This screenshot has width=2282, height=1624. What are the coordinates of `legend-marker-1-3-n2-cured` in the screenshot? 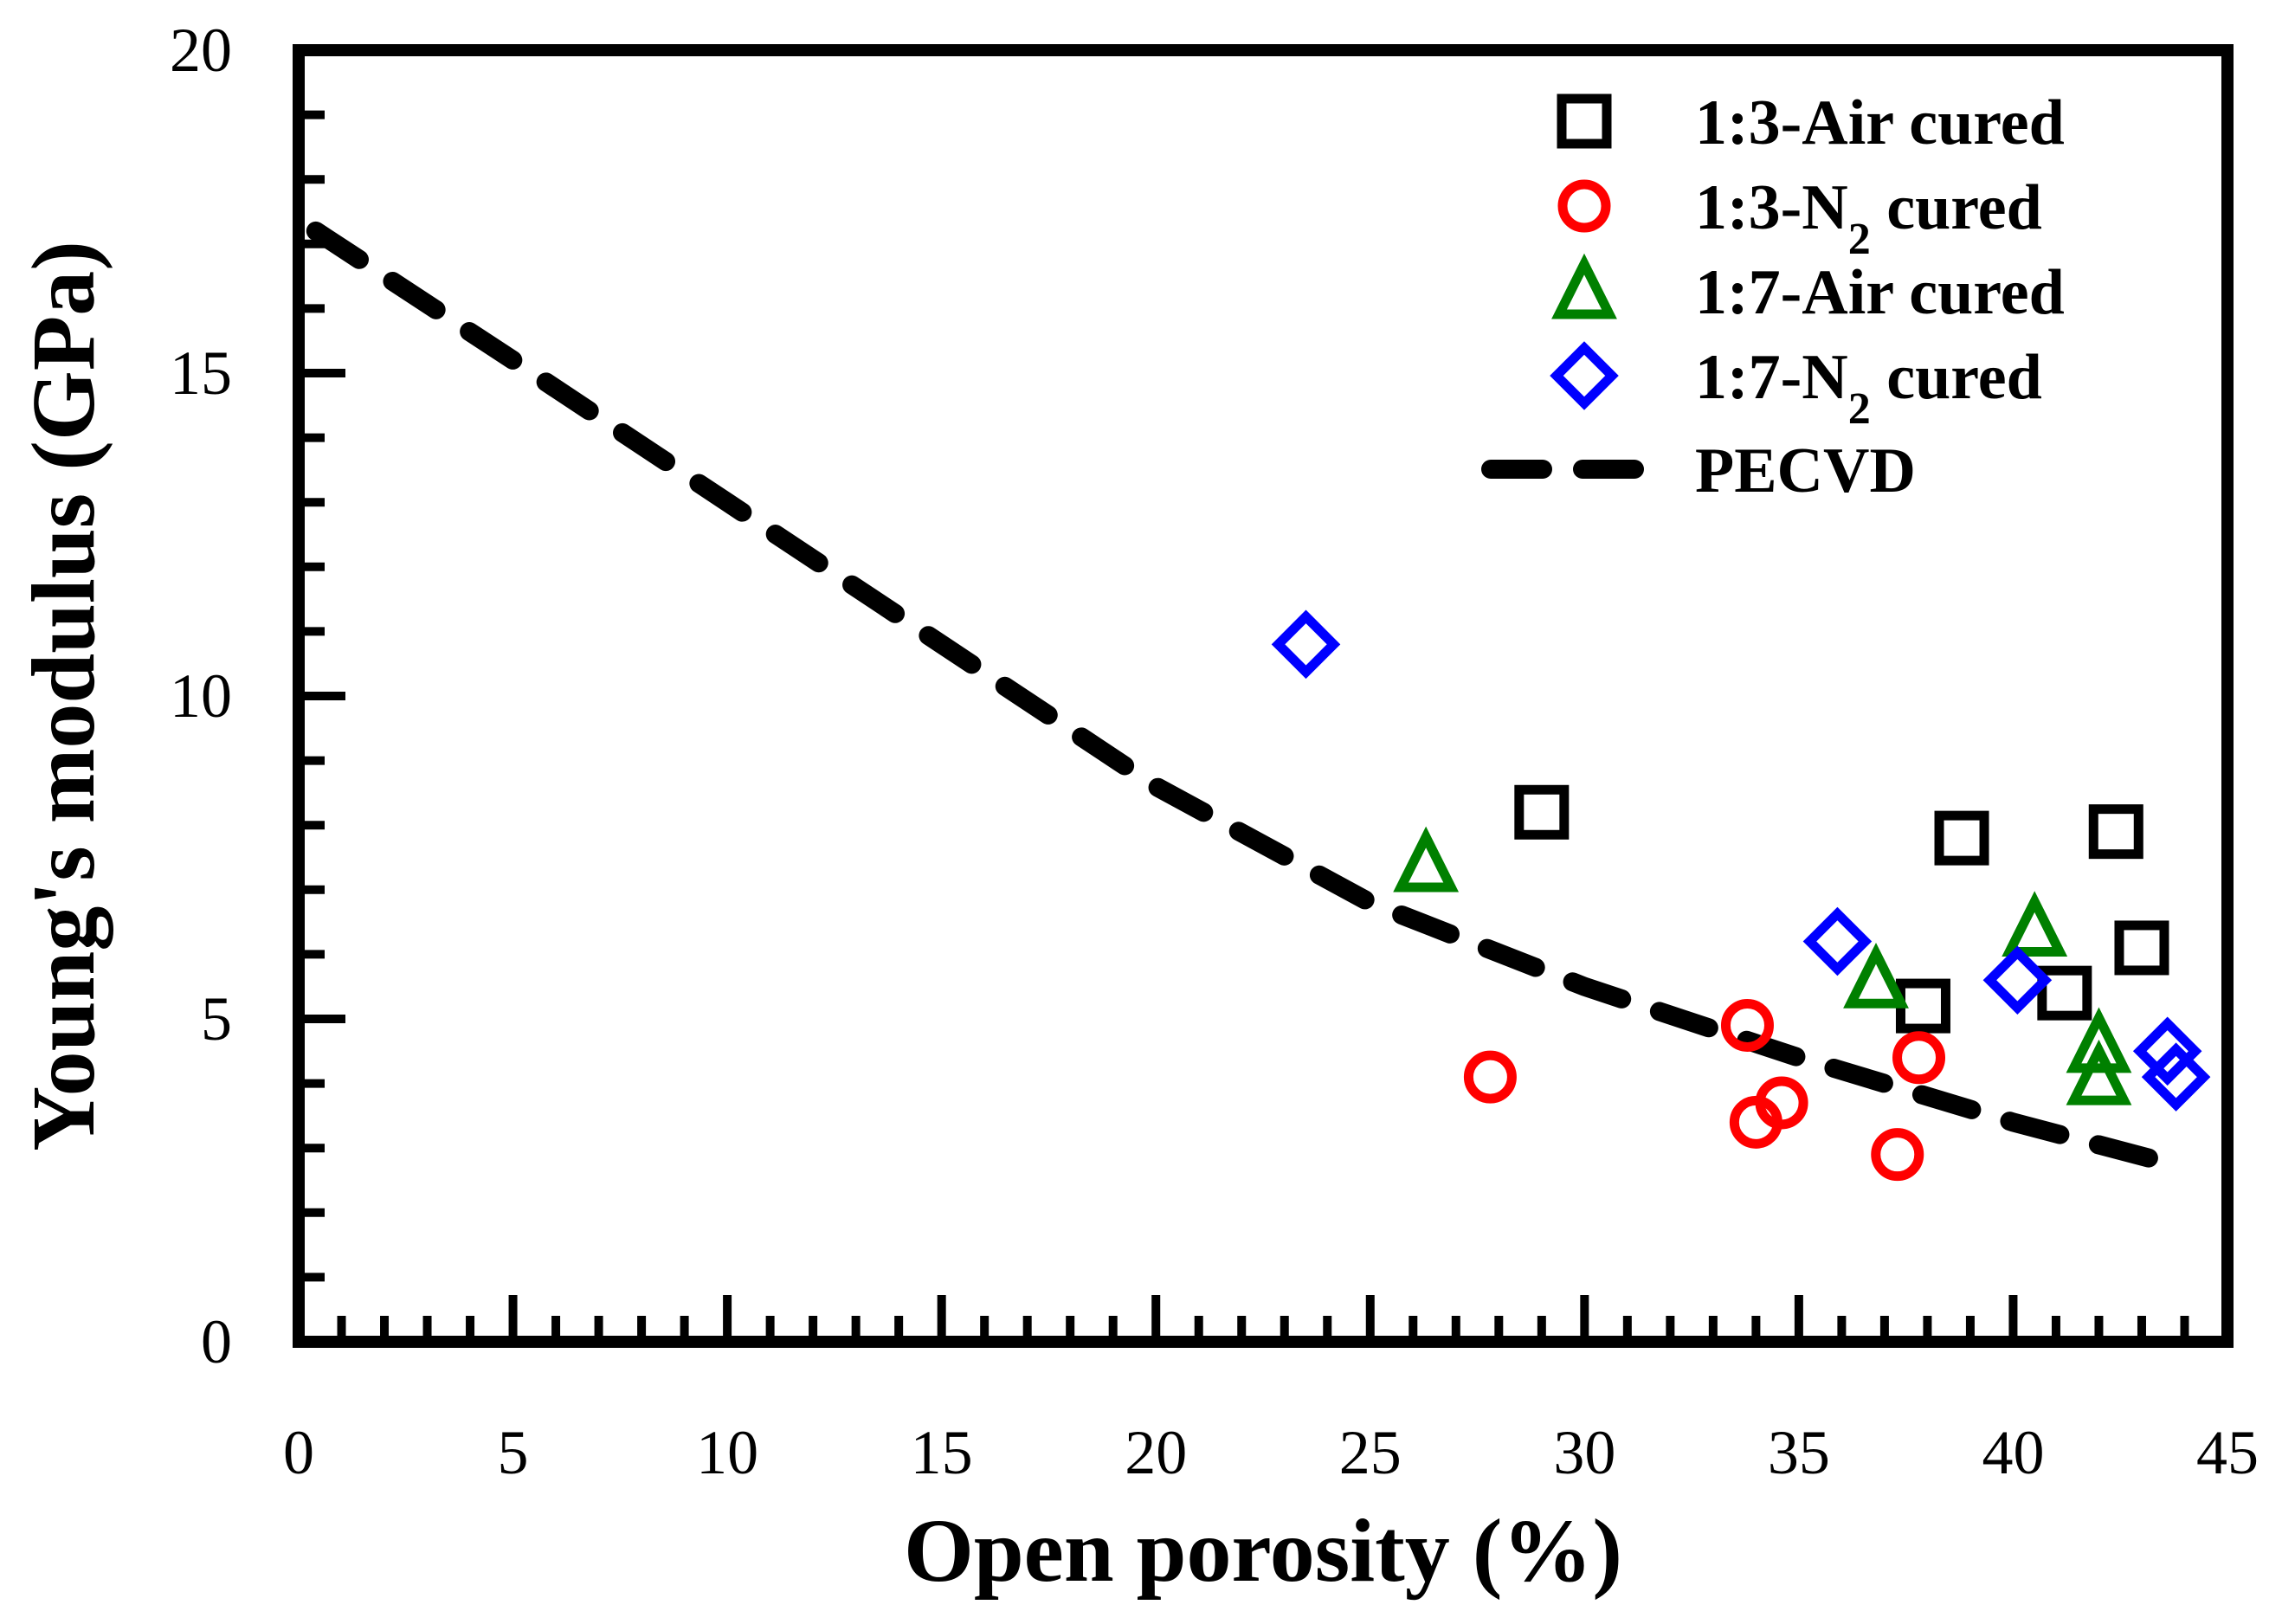 It's located at (1584, 206).